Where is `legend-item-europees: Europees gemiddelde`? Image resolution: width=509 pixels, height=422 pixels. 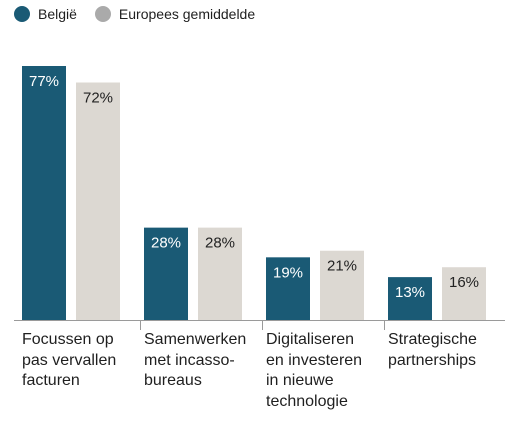 legend-item-europees: Europees gemiddelde is located at coordinates (175, 14).